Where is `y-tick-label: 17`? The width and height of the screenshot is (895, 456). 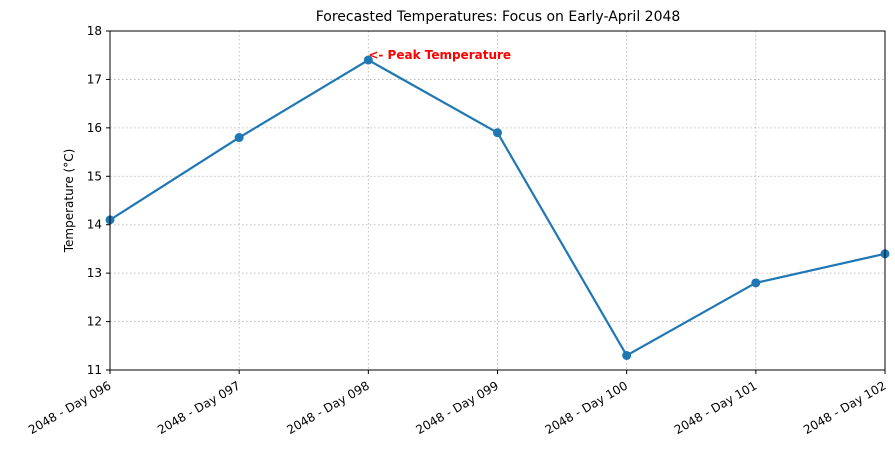
y-tick-label: 17 is located at coordinates (94, 79).